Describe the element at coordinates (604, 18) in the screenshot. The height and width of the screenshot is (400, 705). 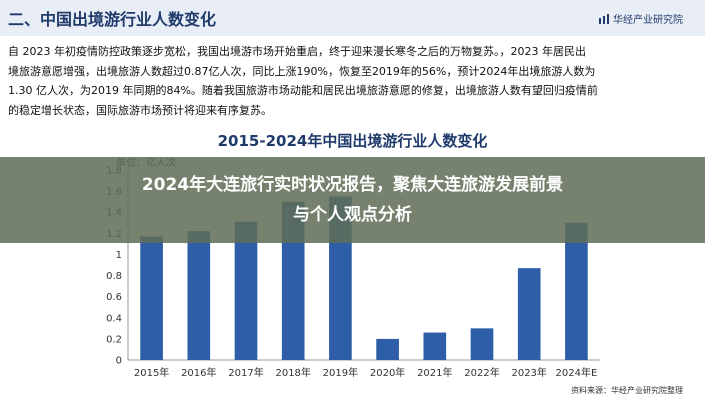
I see `bar-logo-icon` at that location.